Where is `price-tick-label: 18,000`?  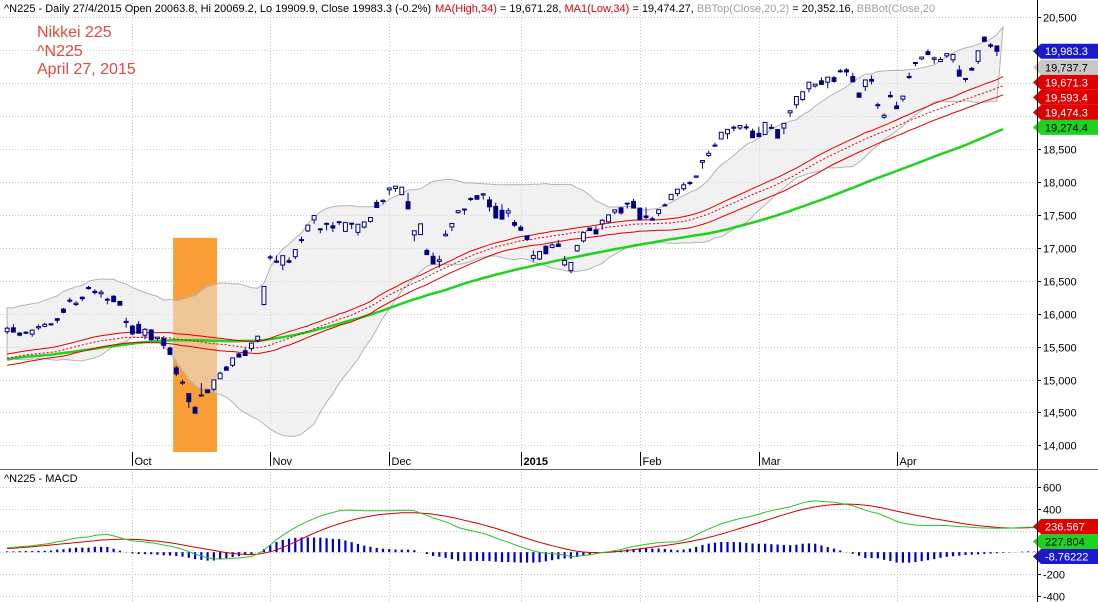 price-tick-label: 18,000 is located at coordinates (1060, 184).